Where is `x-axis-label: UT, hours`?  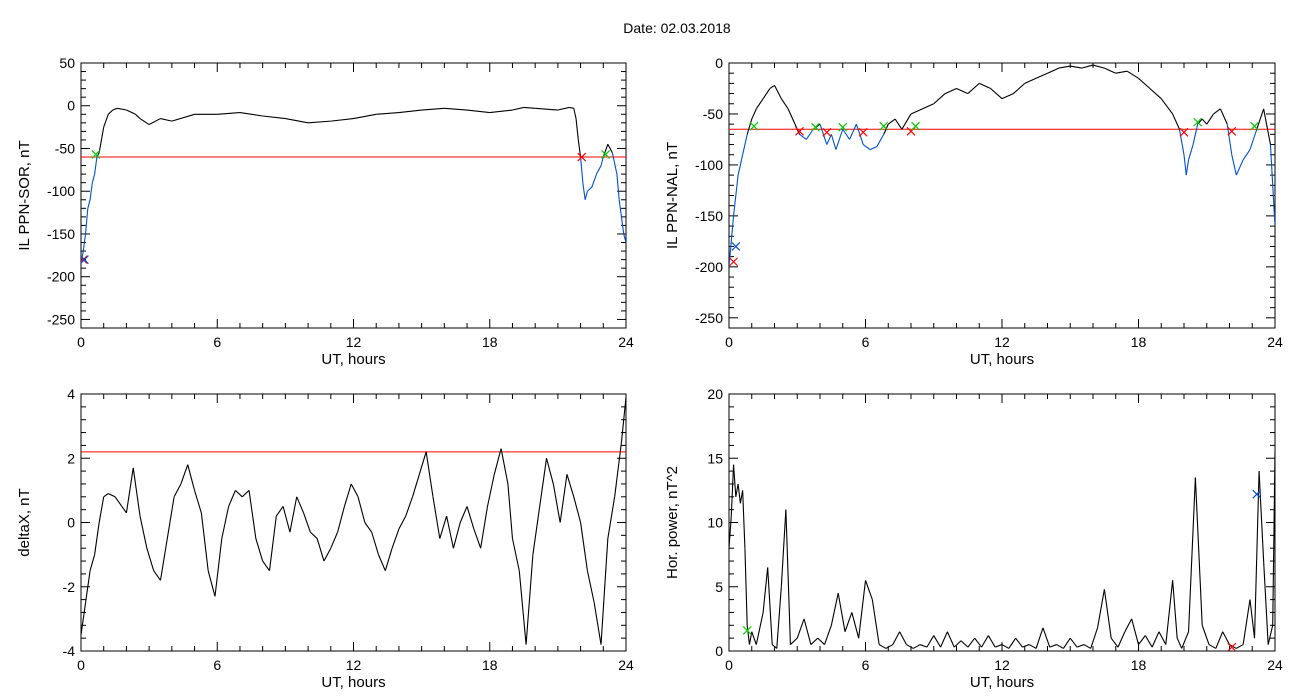 x-axis-label: UT, hours is located at coordinates (1002, 359).